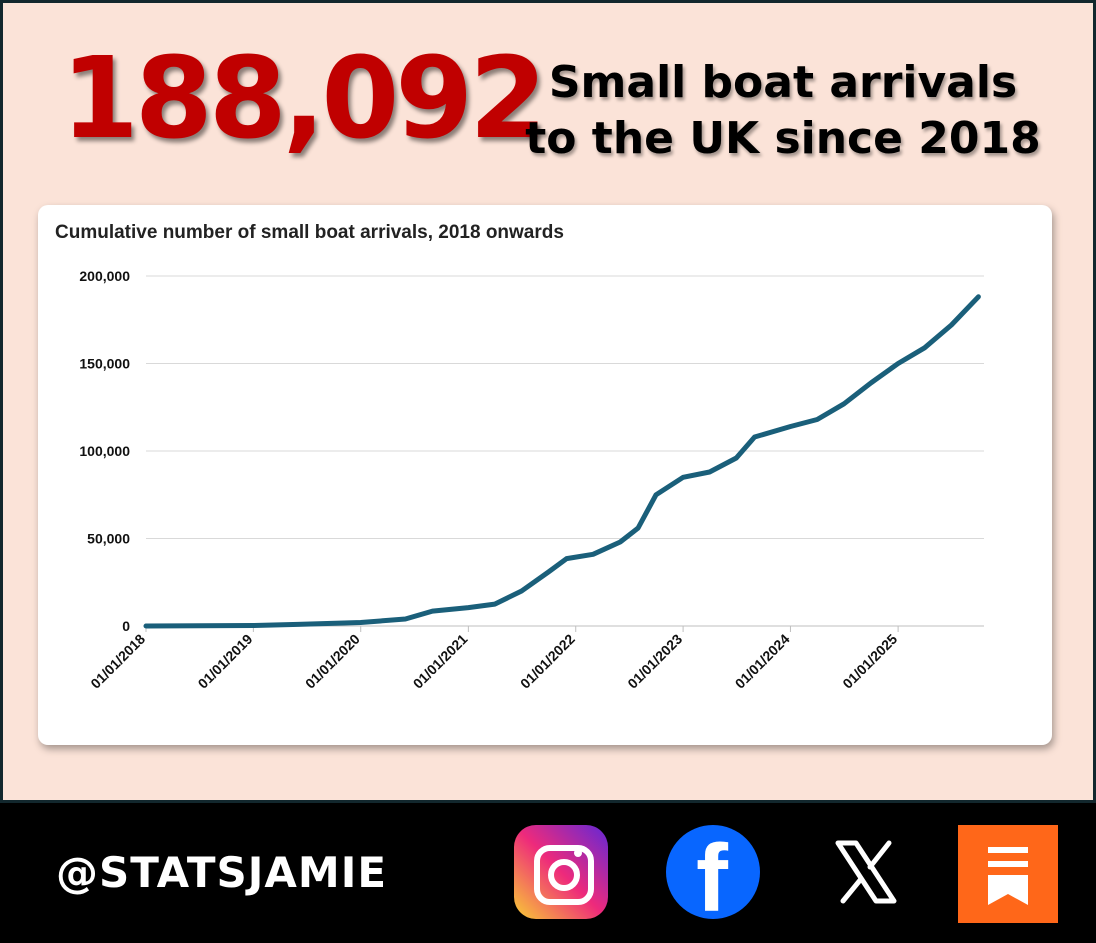 The image size is (1096, 943). What do you see at coordinates (713, 872) in the screenshot?
I see `facebook-icon: f` at bounding box center [713, 872].